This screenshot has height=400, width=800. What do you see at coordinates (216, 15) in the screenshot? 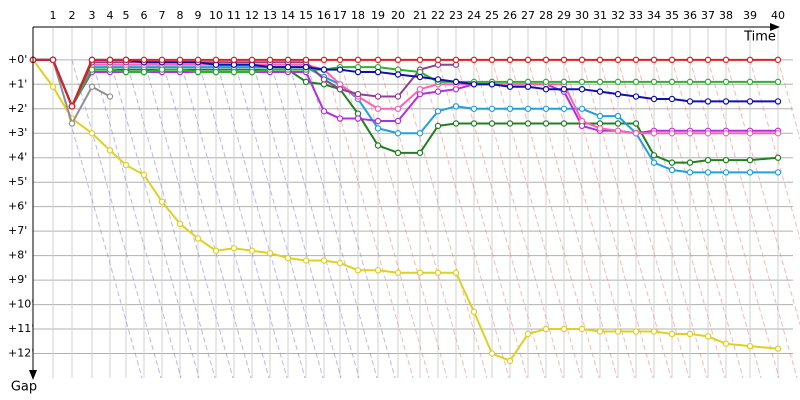
I see `x-tick-label: 10` at bounding box center [216, 15].